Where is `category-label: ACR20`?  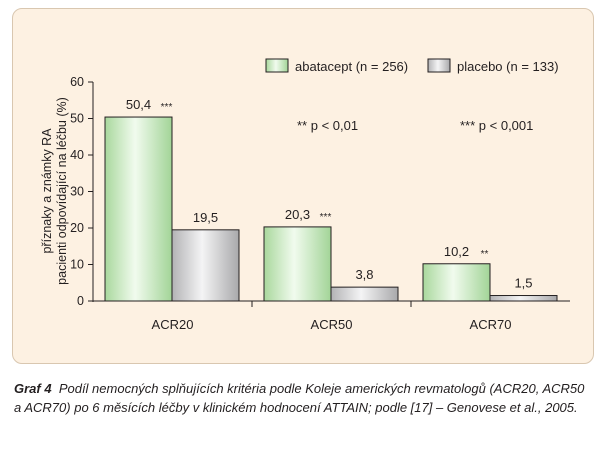
category-label: ACR20 is located at coordinates (173, 324).